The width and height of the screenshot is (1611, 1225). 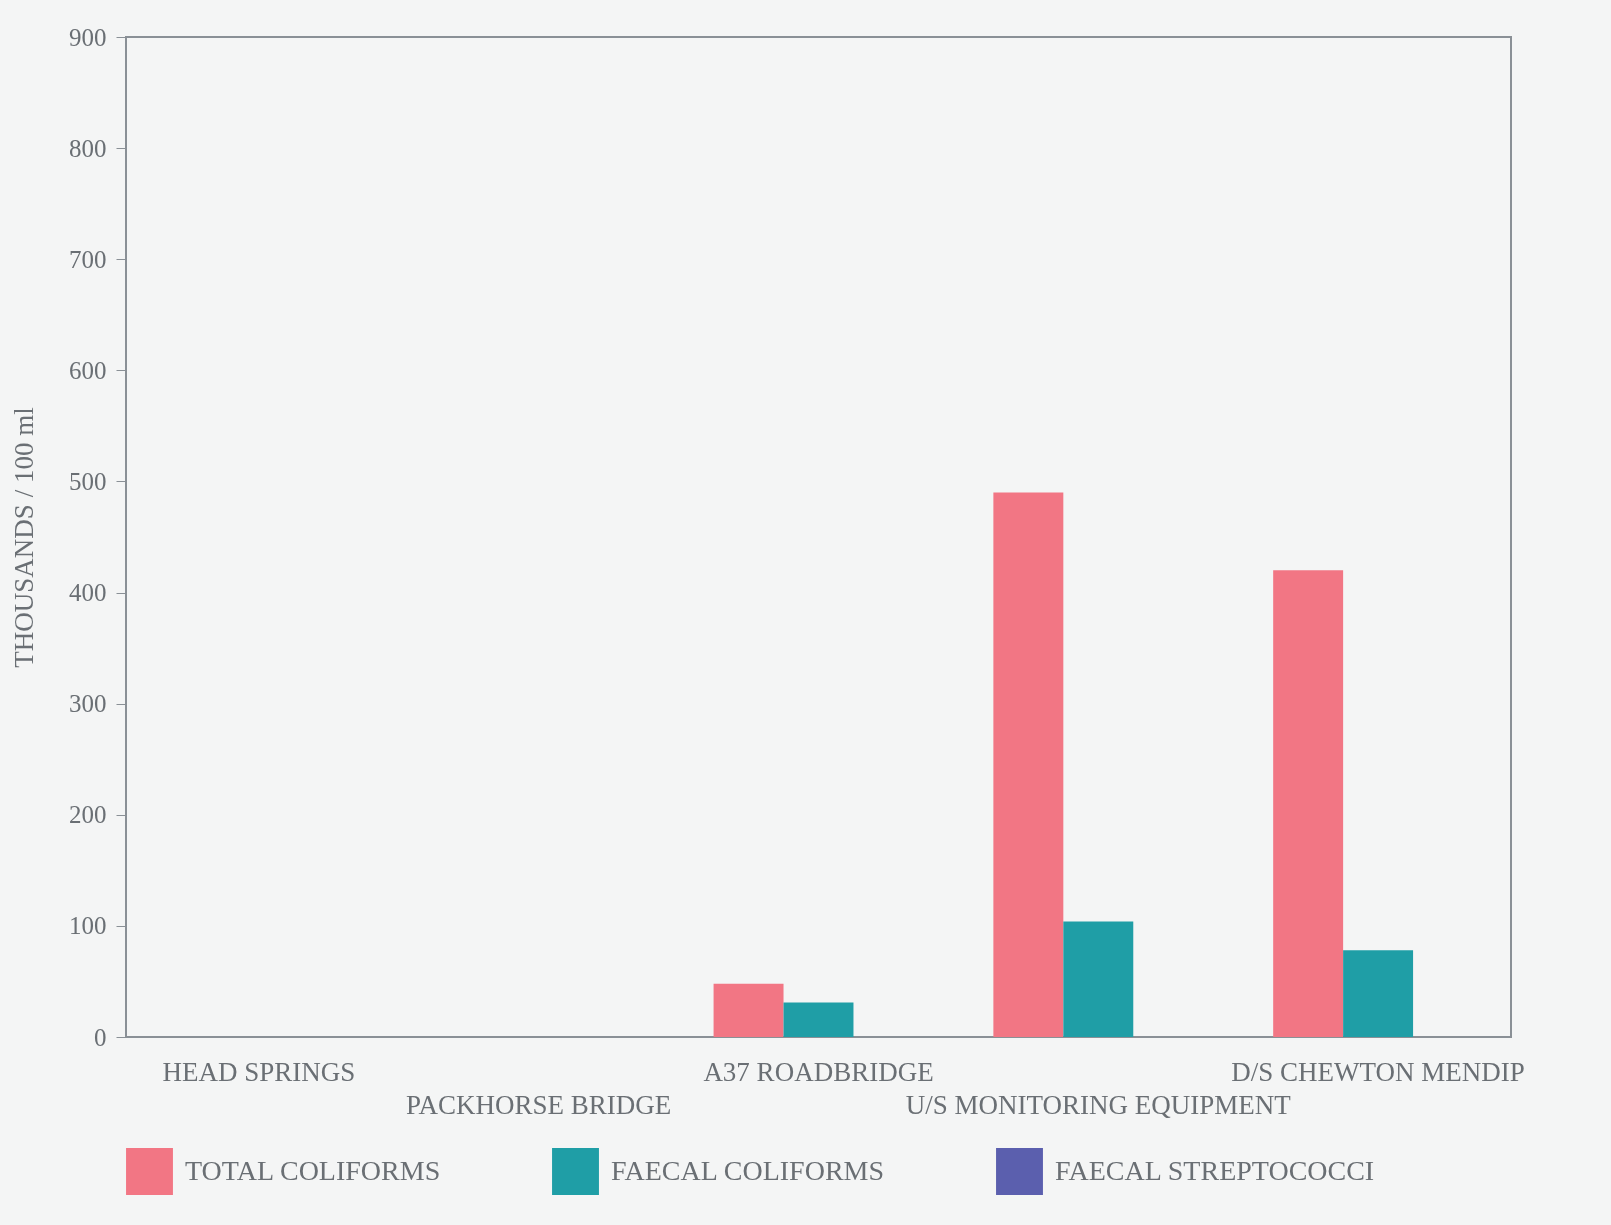 I want to click on x-tick-label: A37 ROADBRIDGE, so click(x=818, y=1071).